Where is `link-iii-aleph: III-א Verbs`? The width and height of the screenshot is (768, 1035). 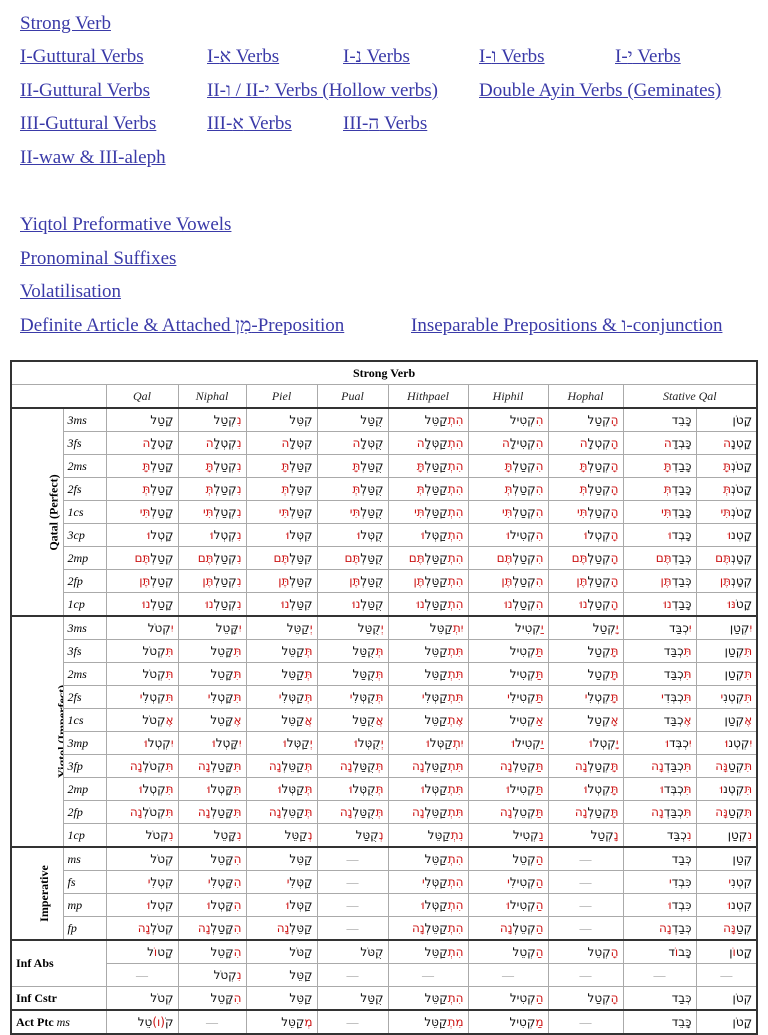
link-iii-aleph: III-א Verbs is located at coordinates (249, 123).